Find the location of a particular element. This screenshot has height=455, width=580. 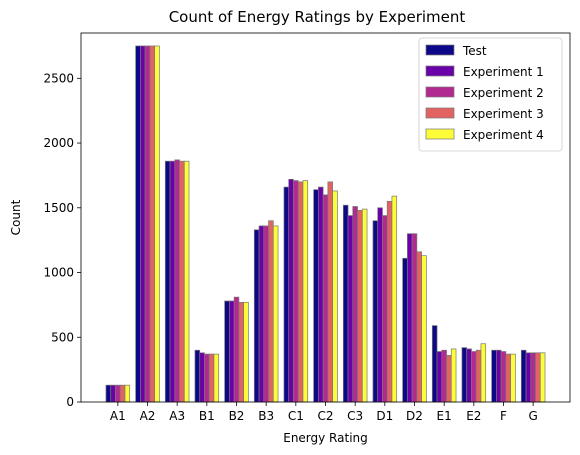

bar-A3-test is located at coordinates (167, 281).